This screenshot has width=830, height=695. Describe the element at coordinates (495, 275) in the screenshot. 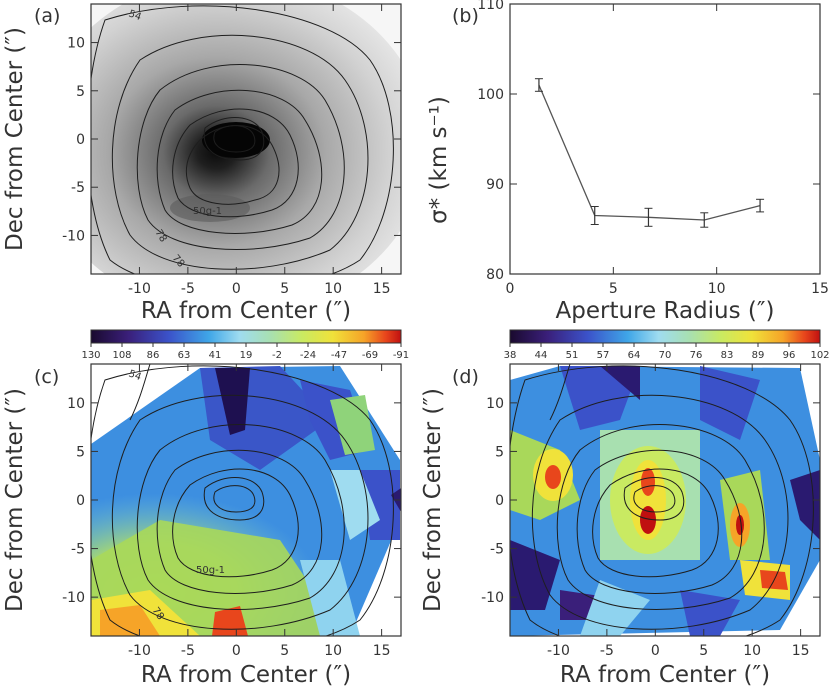

I see `y-tick-label: 80` at that location.